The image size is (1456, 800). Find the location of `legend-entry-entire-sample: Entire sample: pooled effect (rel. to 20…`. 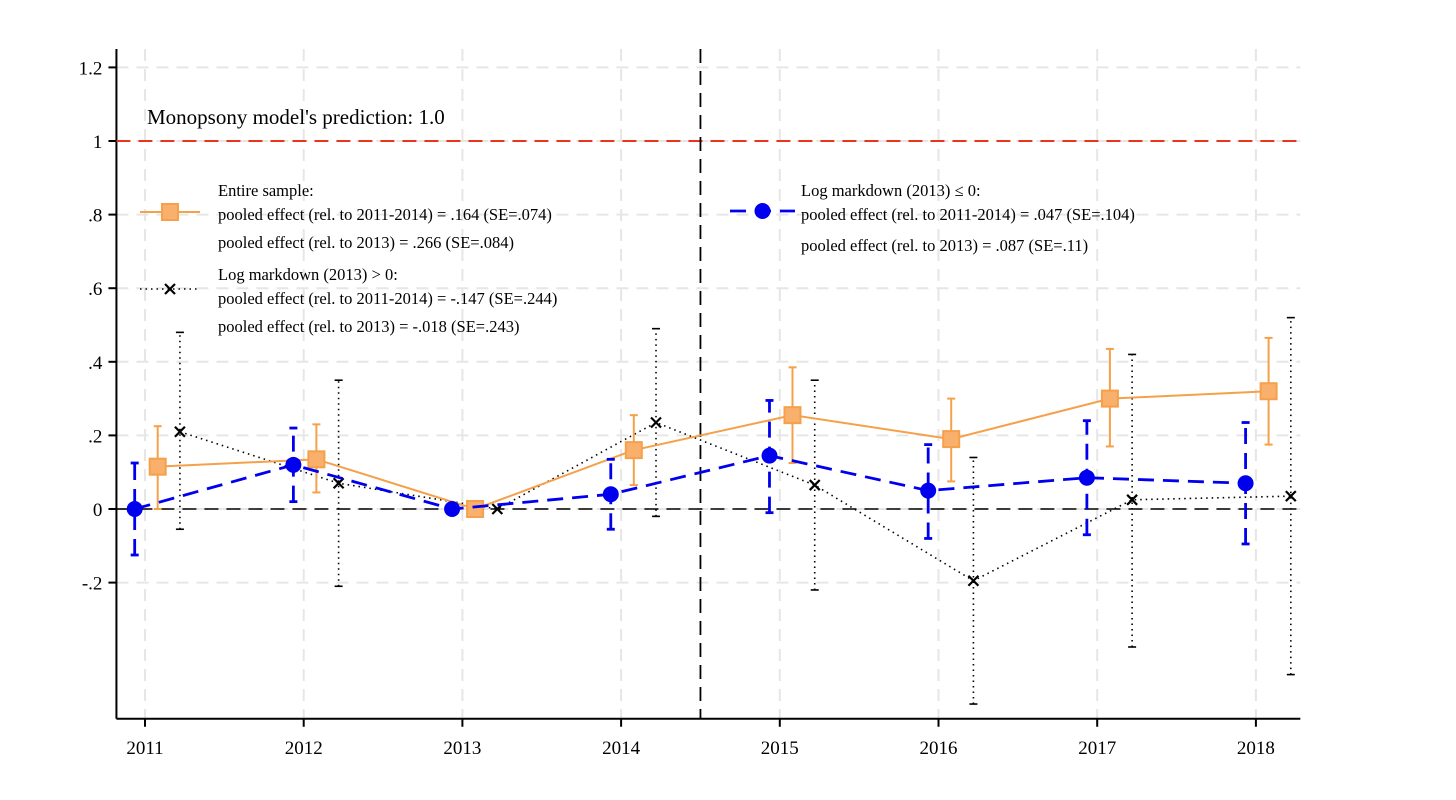

legend-entry-entire-sample: Entire sample: pooled effect (rel. to 20… is located at coordinates (385, 216).